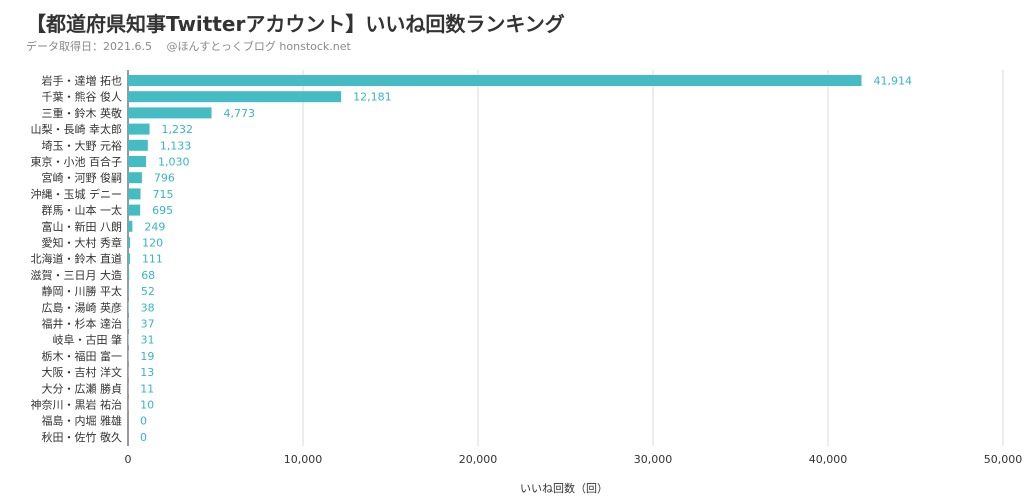  Describe the element at coordinates (148, 340) in the screenshot. I see `value-label: 31` at that location.